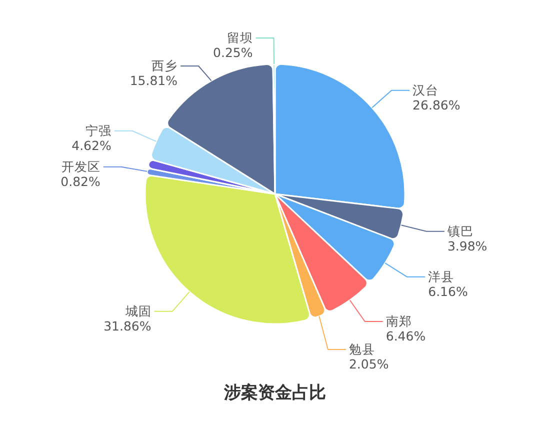 The height and width of the screenshot is (425, 552). What do you see at coordinates (80, 181) in the screenshot?
I see `data-label: 0.82%` at bounding box center [80, 181].